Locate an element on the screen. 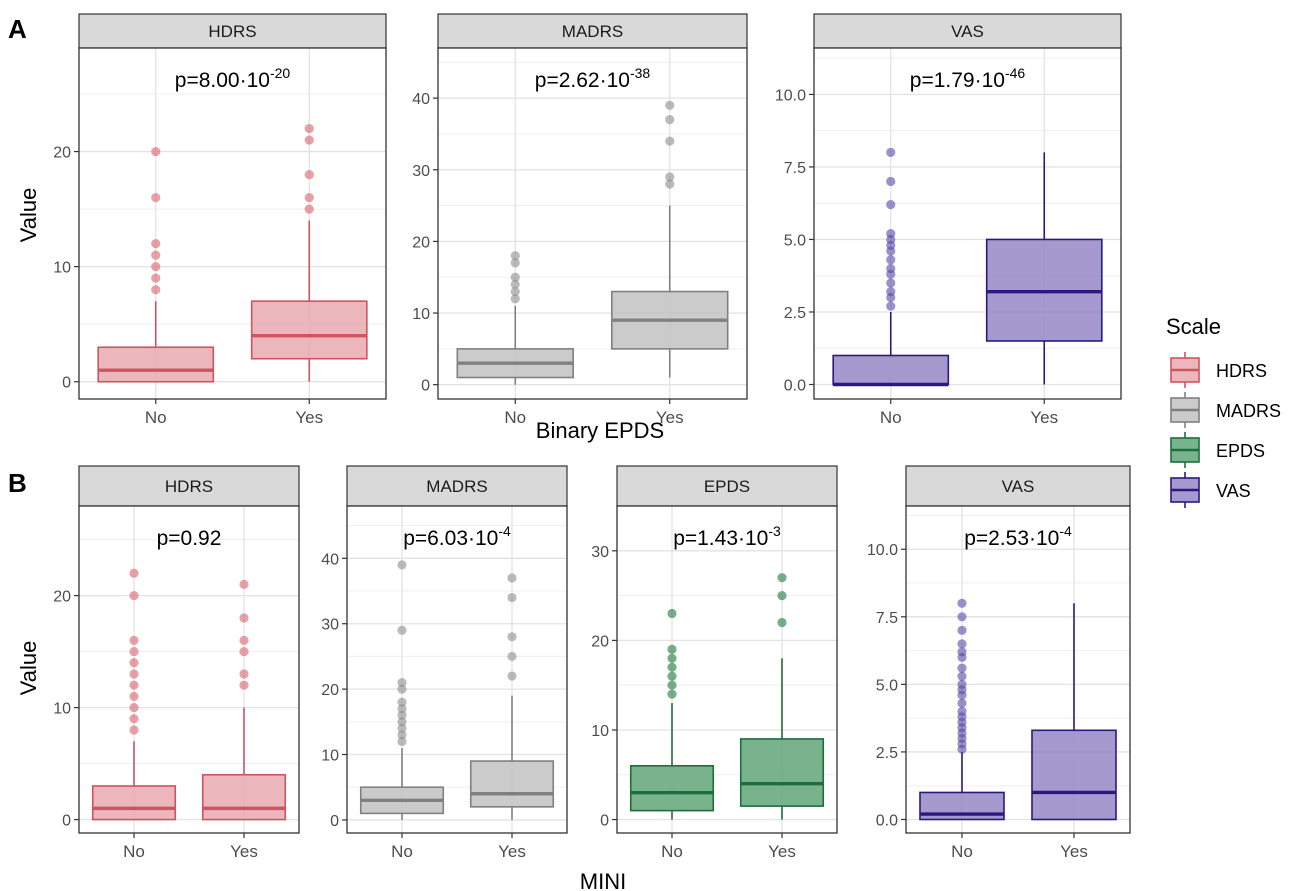  facet-a-vas: VAS 0.0 2.5 5.0 7.5 10.0 No Yes p=1.79·10-46 is located at coordinates (948, 220).